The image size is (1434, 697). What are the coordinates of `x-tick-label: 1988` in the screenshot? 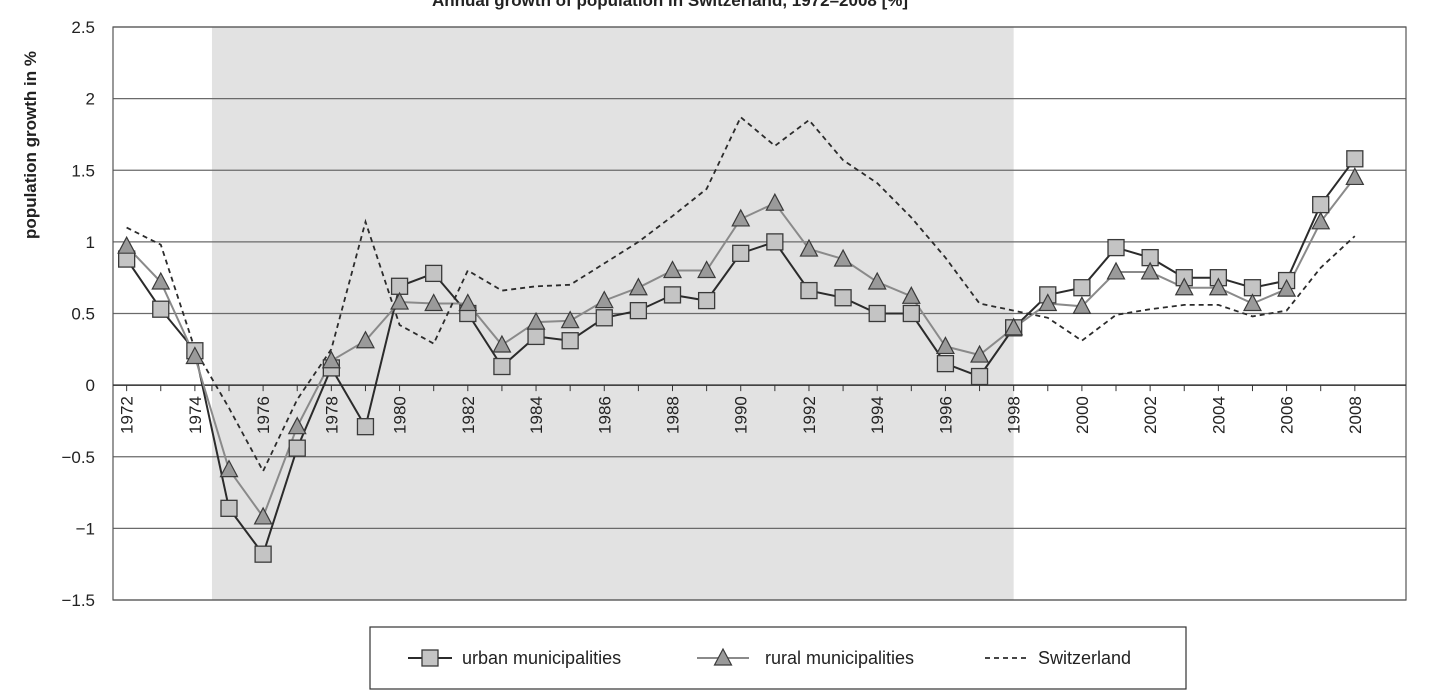 It's located at (673, 415).